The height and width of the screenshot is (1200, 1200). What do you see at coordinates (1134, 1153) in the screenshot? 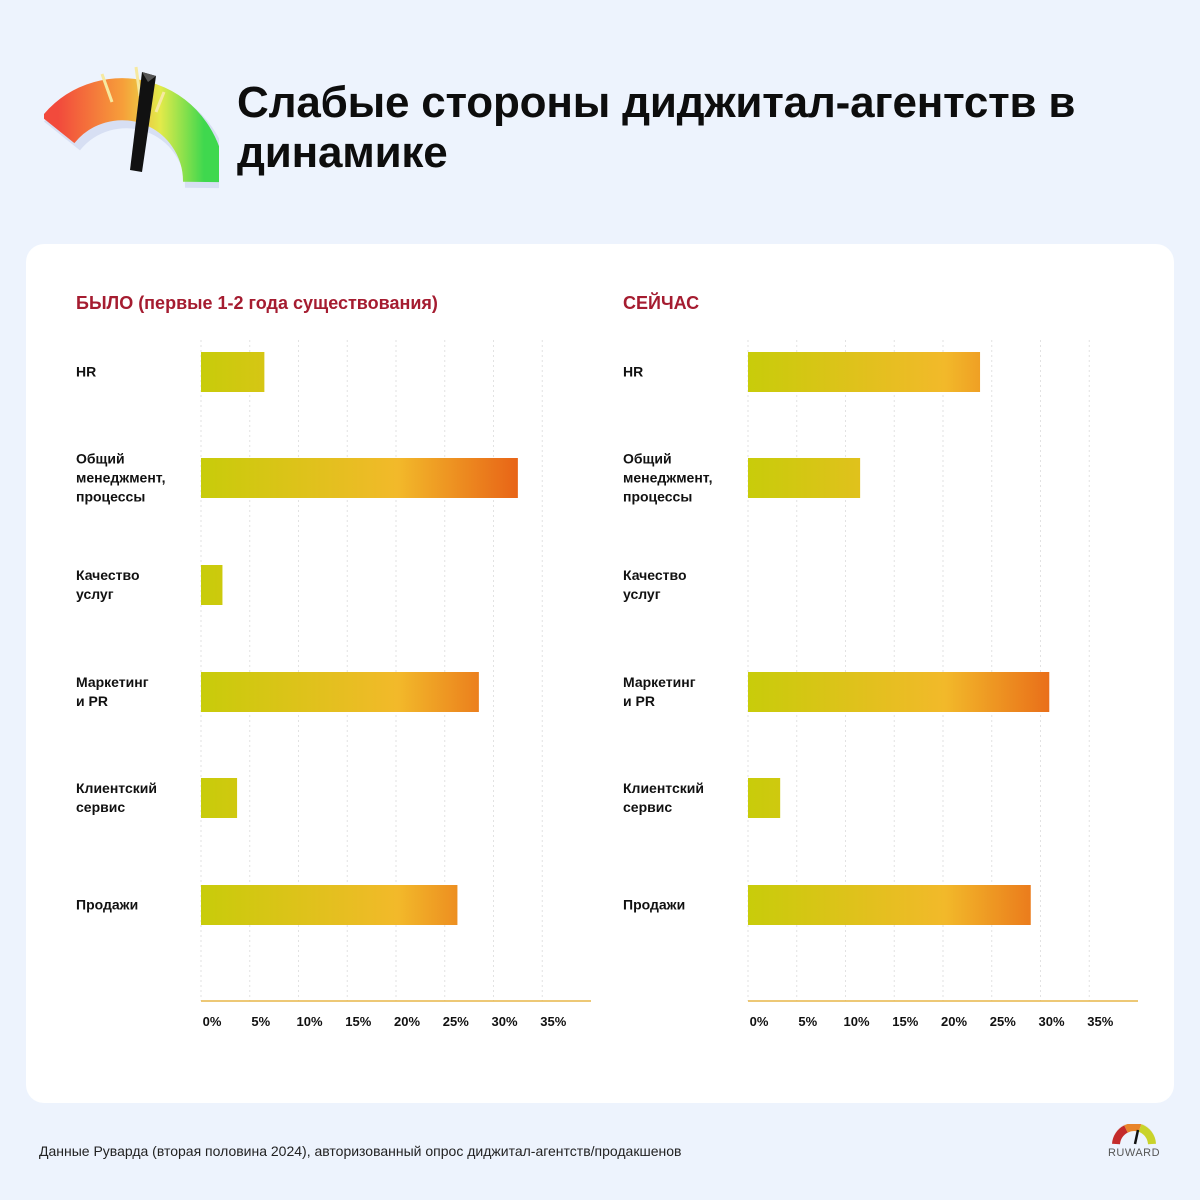
I see `brand-name: RUWARD` at bounding box center [1134, 1153].